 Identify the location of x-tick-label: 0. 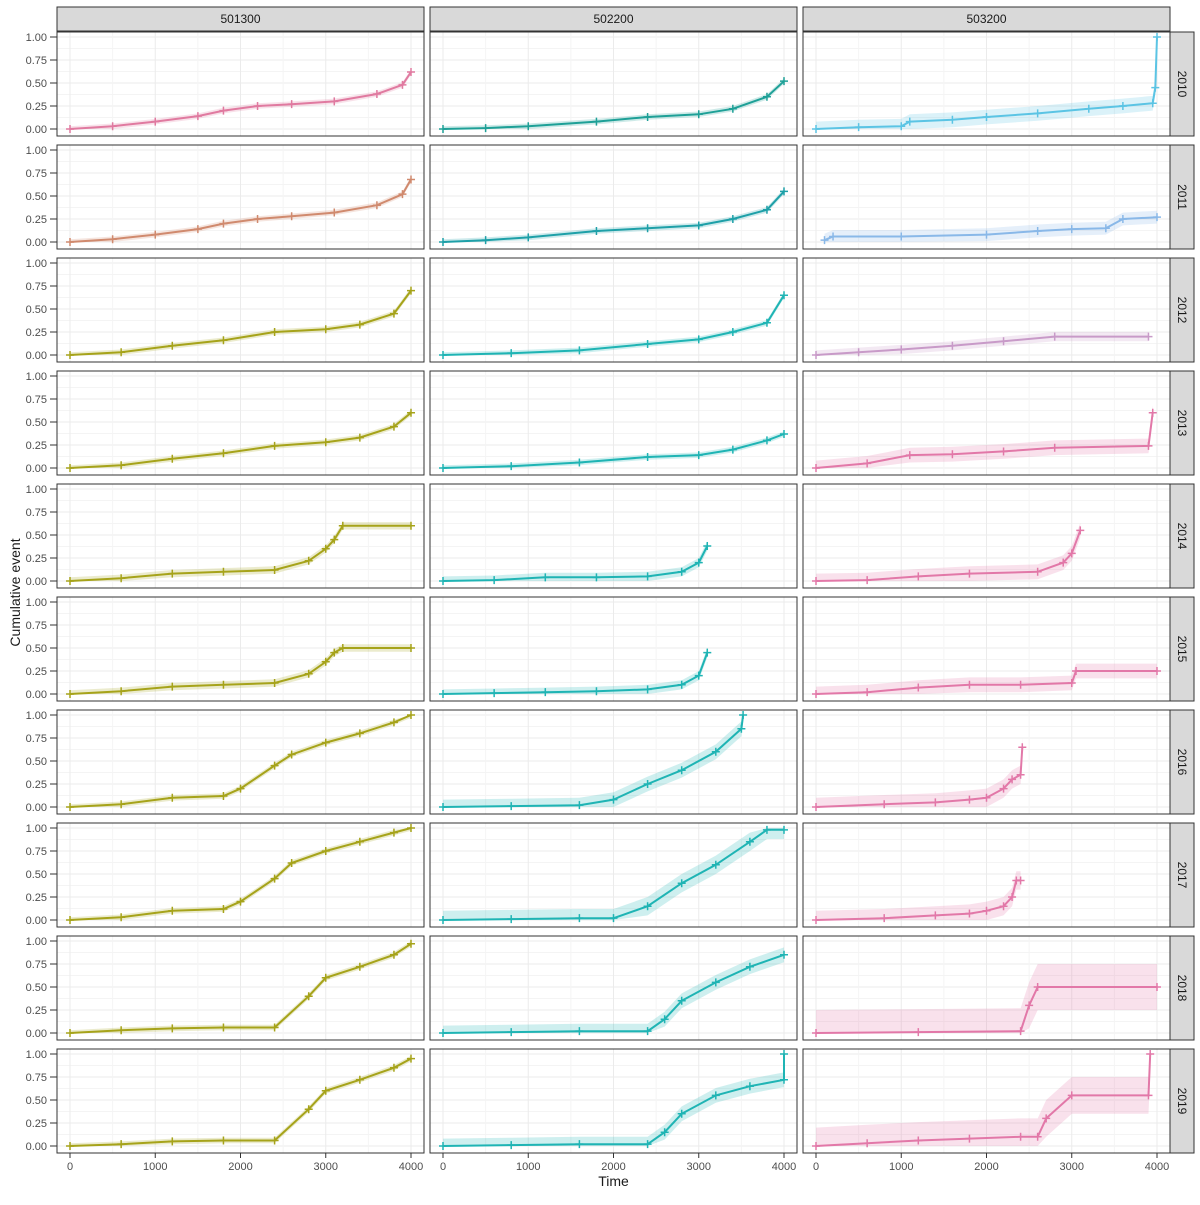
(443, 1167).